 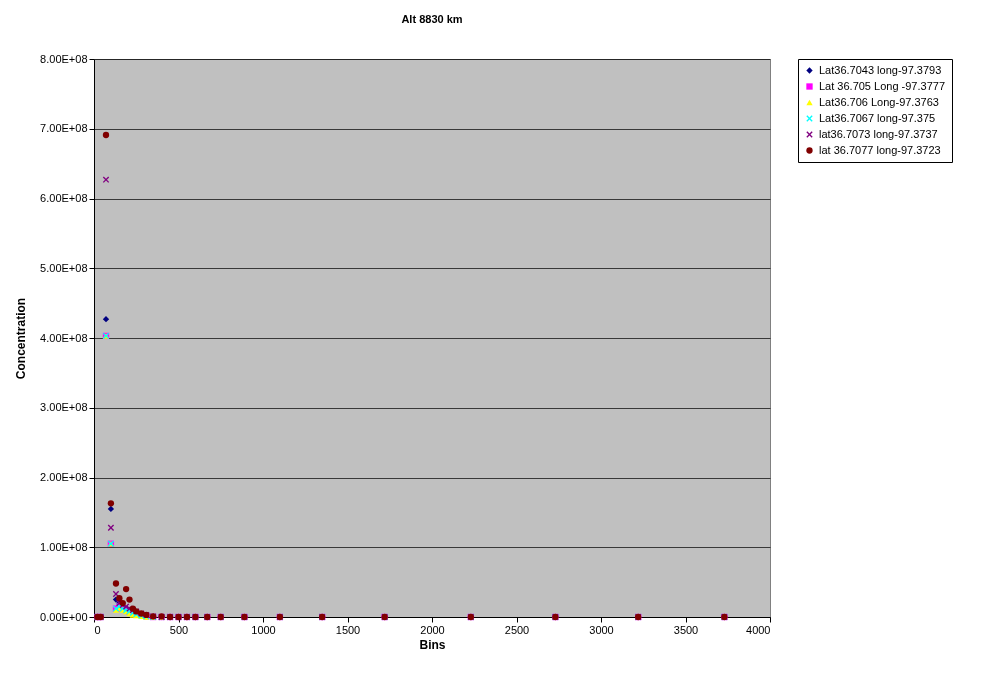 What do you see at coordinates (64, 337) in the screenshot?
I see `y-tick-label: 4.00E+08` at bounding box center [64, 337].